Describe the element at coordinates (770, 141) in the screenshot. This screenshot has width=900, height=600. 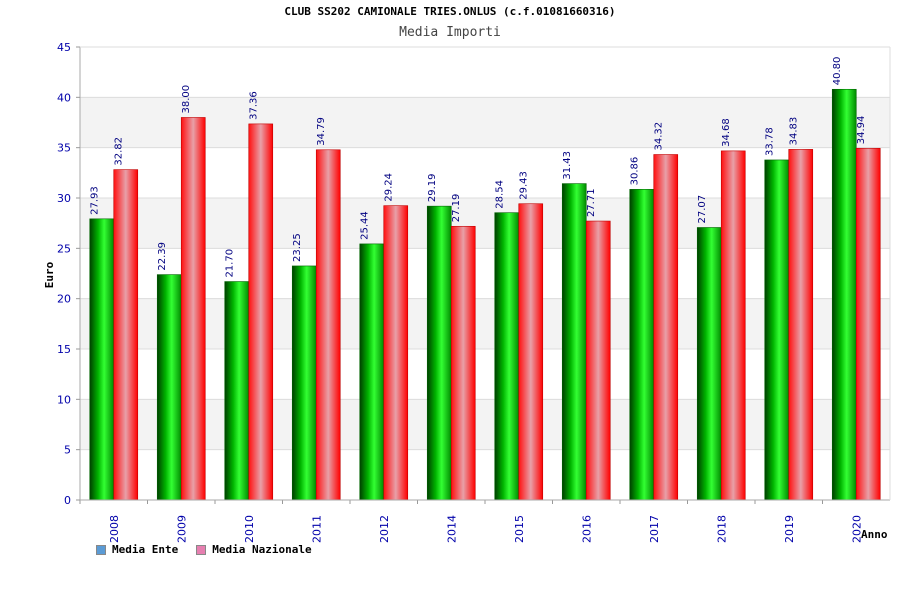
I see `data-label: 33.78` at that location.